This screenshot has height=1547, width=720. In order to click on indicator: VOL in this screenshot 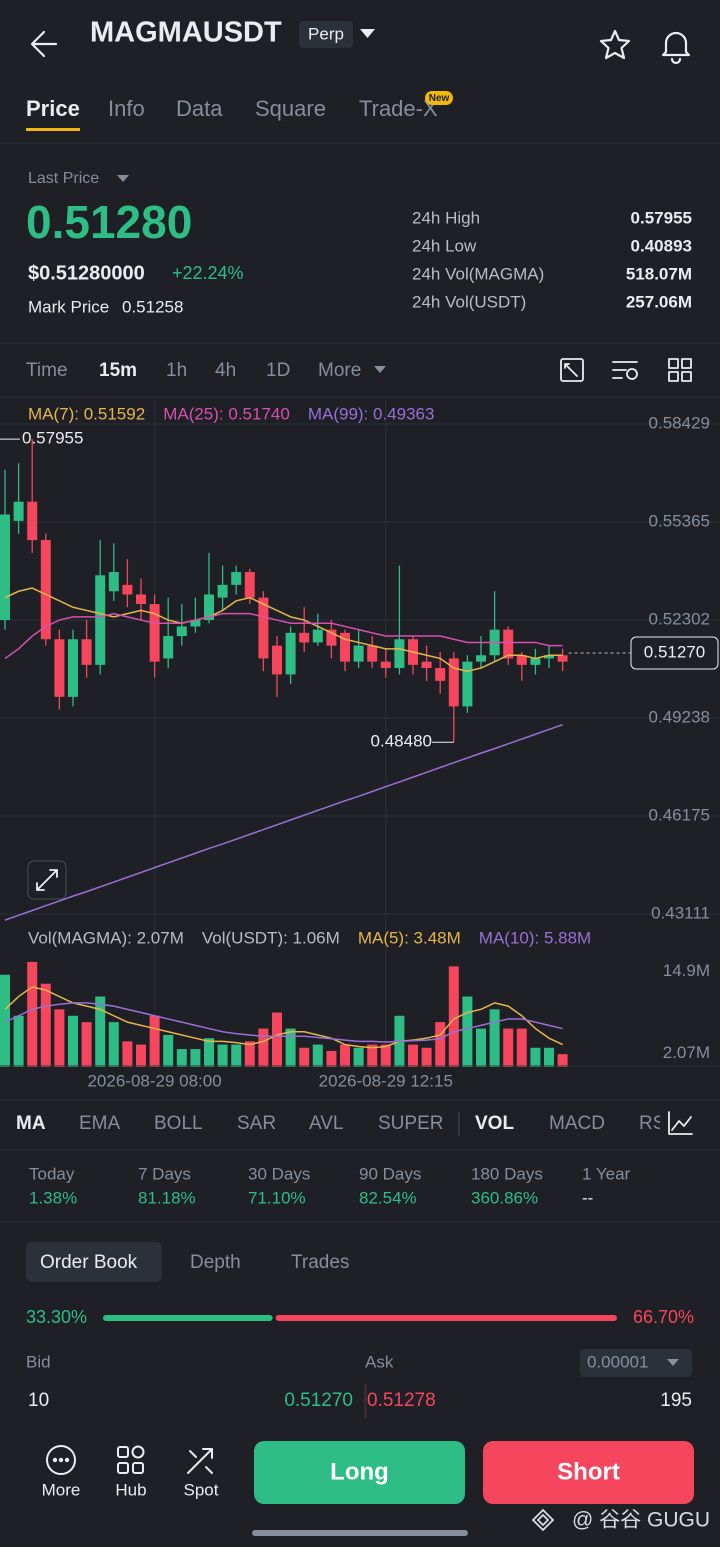, I will do `click(494, 1123)`.